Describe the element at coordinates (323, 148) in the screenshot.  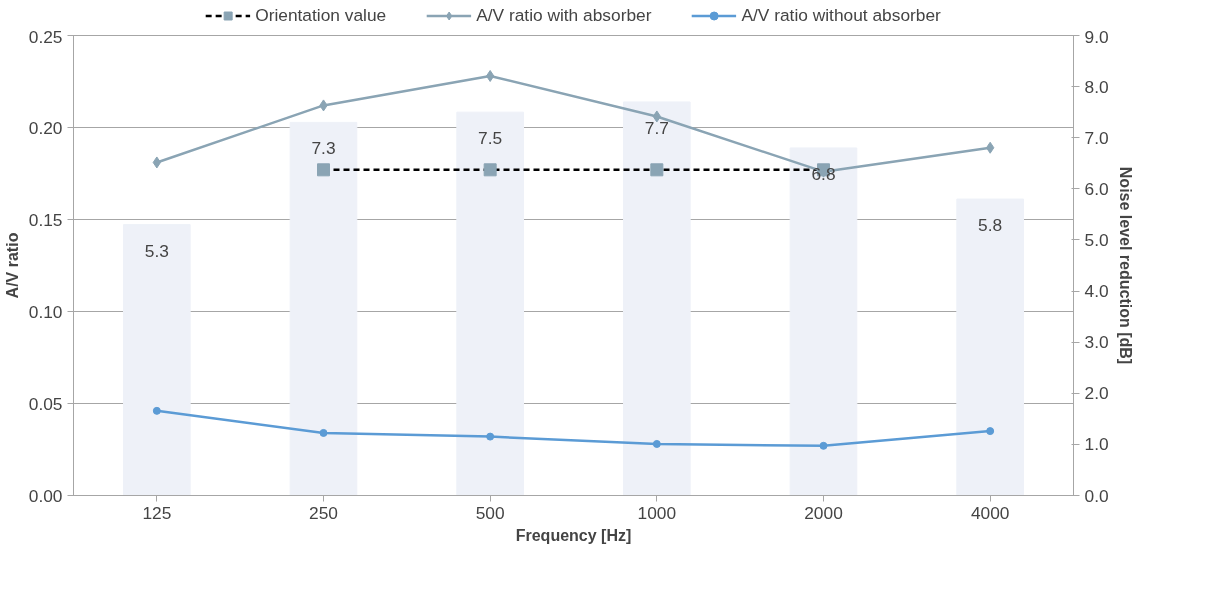
I see `data-label: 7.3` at that location.